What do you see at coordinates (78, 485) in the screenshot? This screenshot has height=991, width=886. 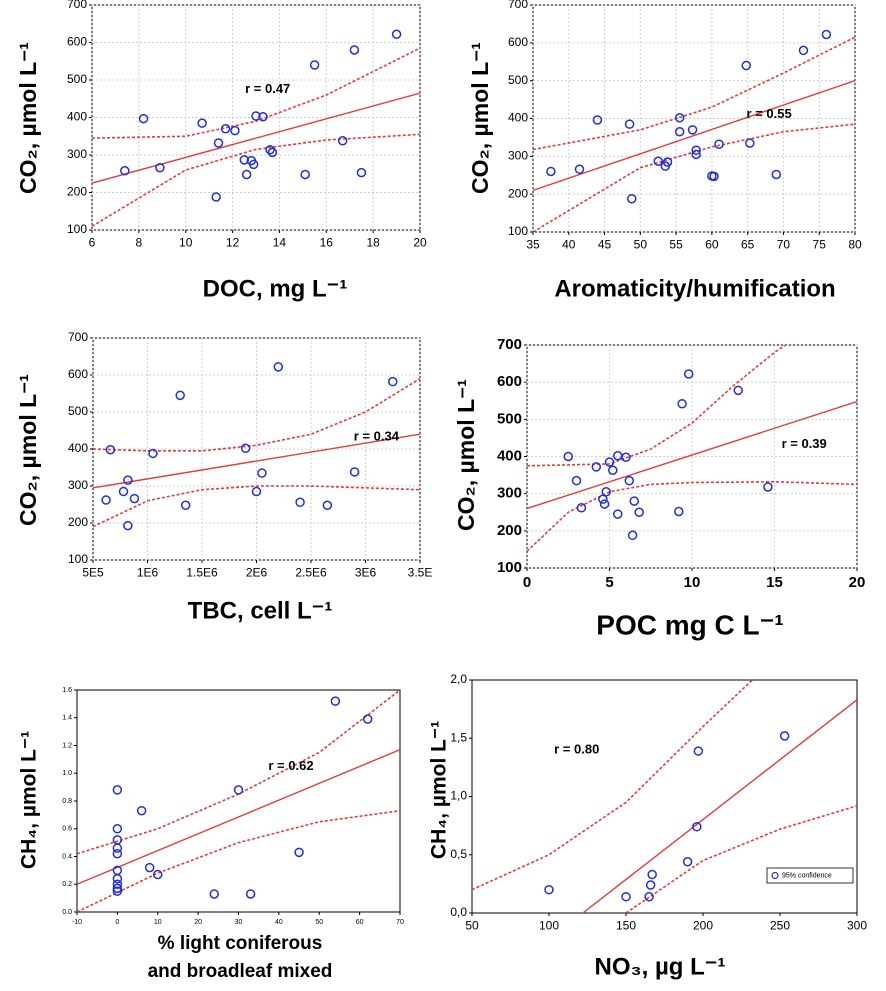 I see `y-tick-label: 300` at bounding box center [78, 485].